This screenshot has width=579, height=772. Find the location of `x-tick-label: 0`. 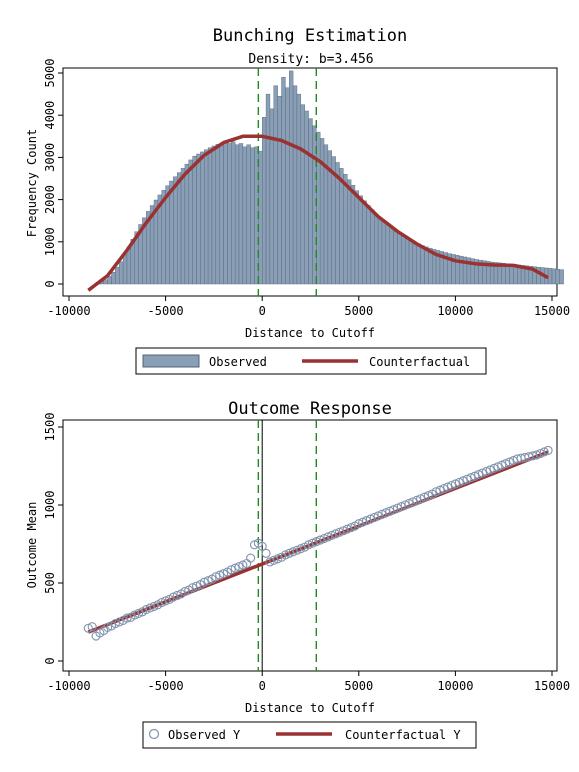

x-tick-label: 0 is located at coordinates (262, 686).